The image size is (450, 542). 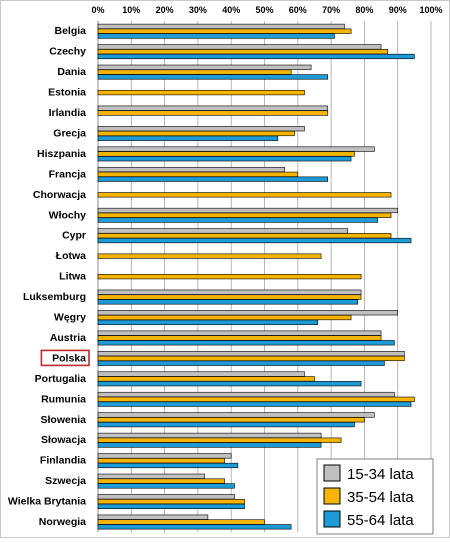 I want to click on x-tick-label: 0%, so click(x=97, y=10).